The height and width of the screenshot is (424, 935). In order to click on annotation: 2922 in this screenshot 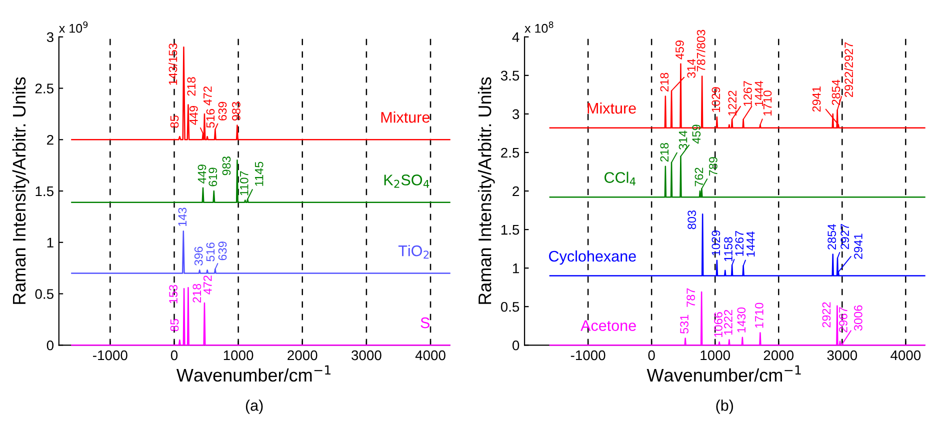, I will do `click(826, 315)`.